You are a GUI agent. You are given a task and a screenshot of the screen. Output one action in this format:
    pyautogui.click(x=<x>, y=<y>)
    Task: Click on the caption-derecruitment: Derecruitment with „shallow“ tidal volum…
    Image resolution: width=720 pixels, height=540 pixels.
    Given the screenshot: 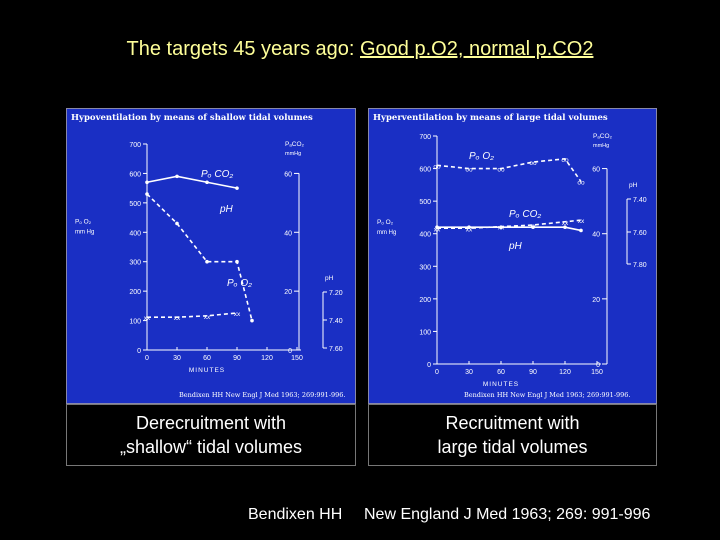 What is the action you would take?
    pyautogui.click(x=211, y=435)
    